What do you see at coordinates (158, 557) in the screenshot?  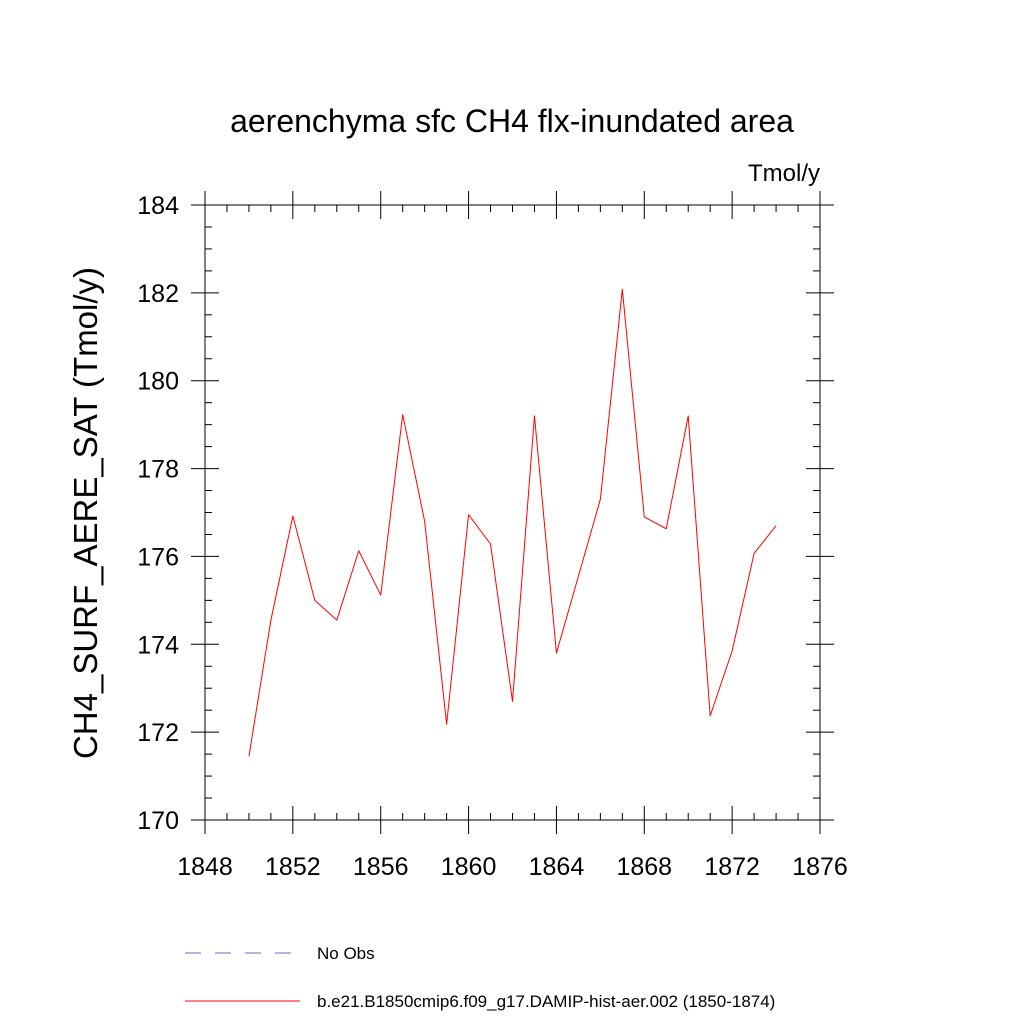 I see `y-tick-label: 176` at bounding box center [158, 557].